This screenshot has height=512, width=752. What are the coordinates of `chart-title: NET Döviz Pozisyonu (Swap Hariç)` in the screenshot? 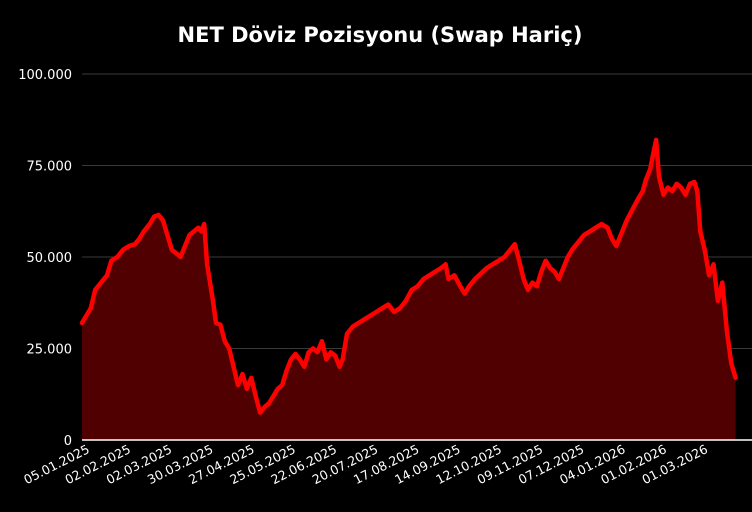 It's located at (380, 35).